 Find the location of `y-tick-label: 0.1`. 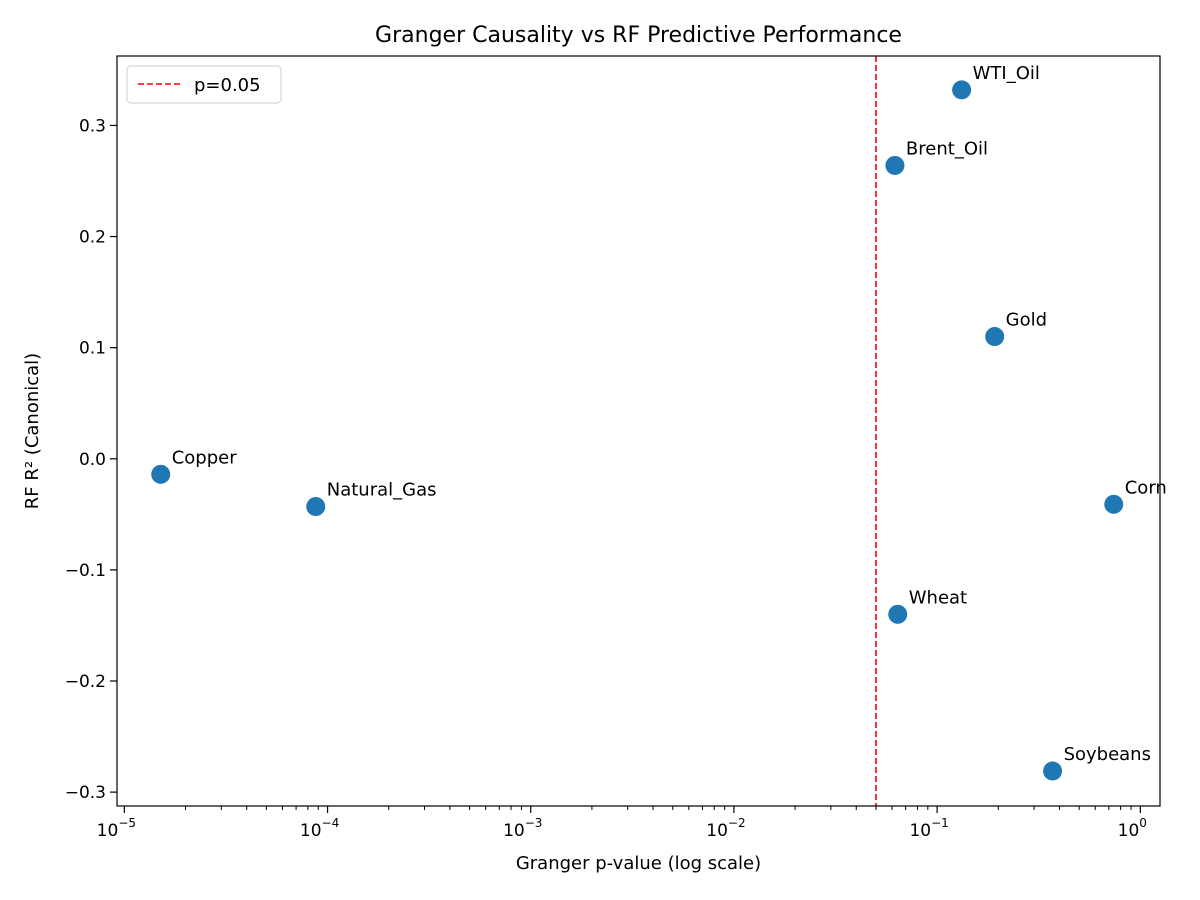

y-tick-label: 0.1 is located at coordinates (92, 349).